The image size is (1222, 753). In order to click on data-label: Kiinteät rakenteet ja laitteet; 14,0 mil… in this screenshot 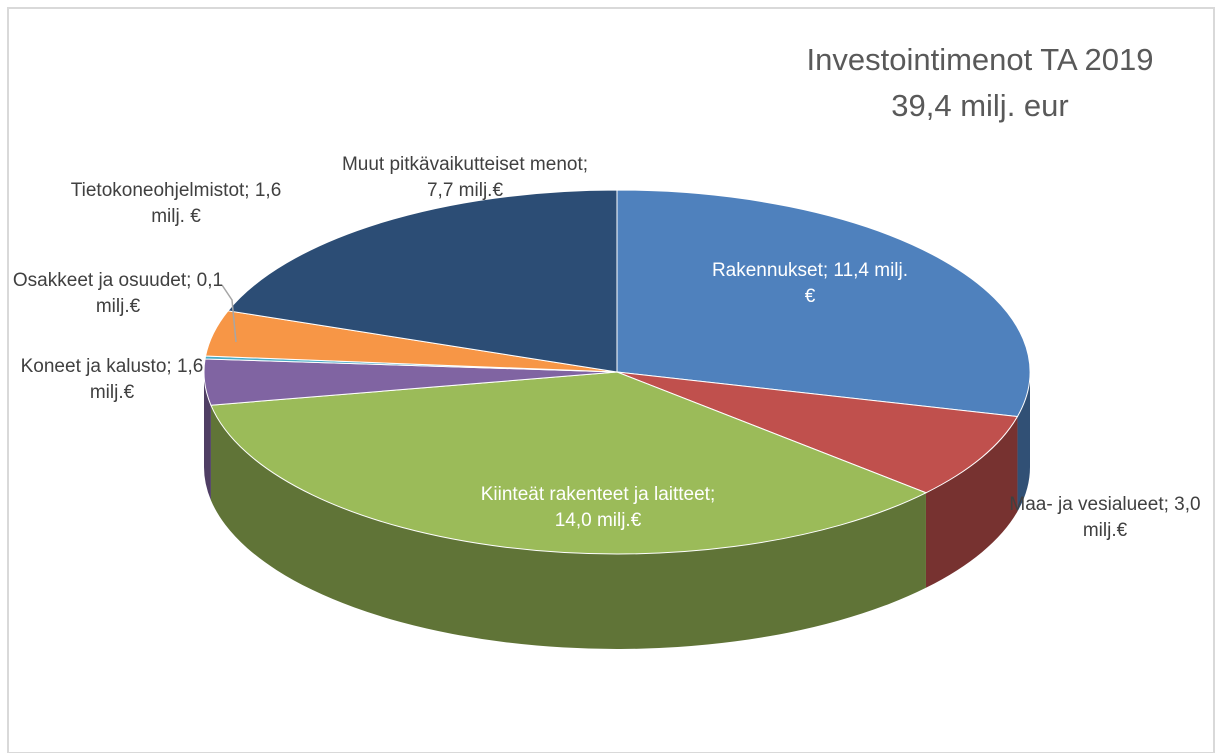, I will do `click(598, 507)`.